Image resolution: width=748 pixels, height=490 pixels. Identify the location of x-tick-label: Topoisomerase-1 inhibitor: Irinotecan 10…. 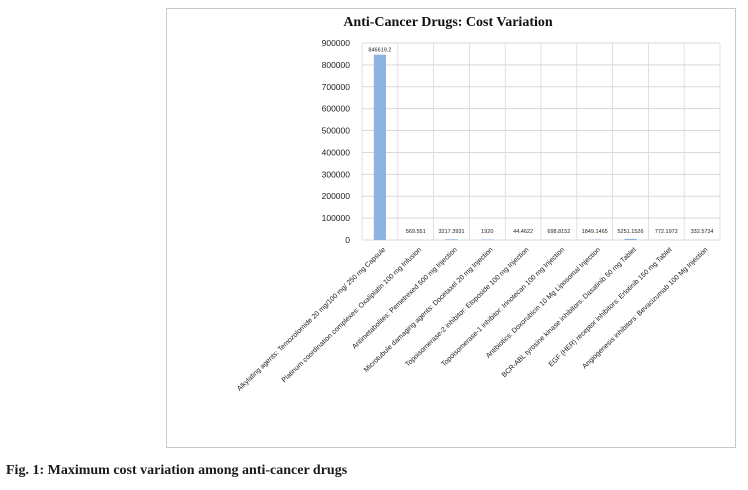
(504, 307).